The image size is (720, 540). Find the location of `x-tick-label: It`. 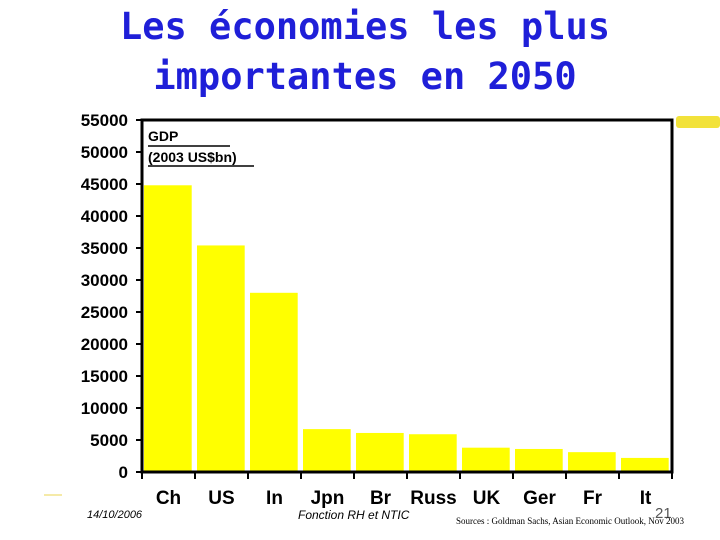

x-tick-label: It is located at coordinates (646, 498).